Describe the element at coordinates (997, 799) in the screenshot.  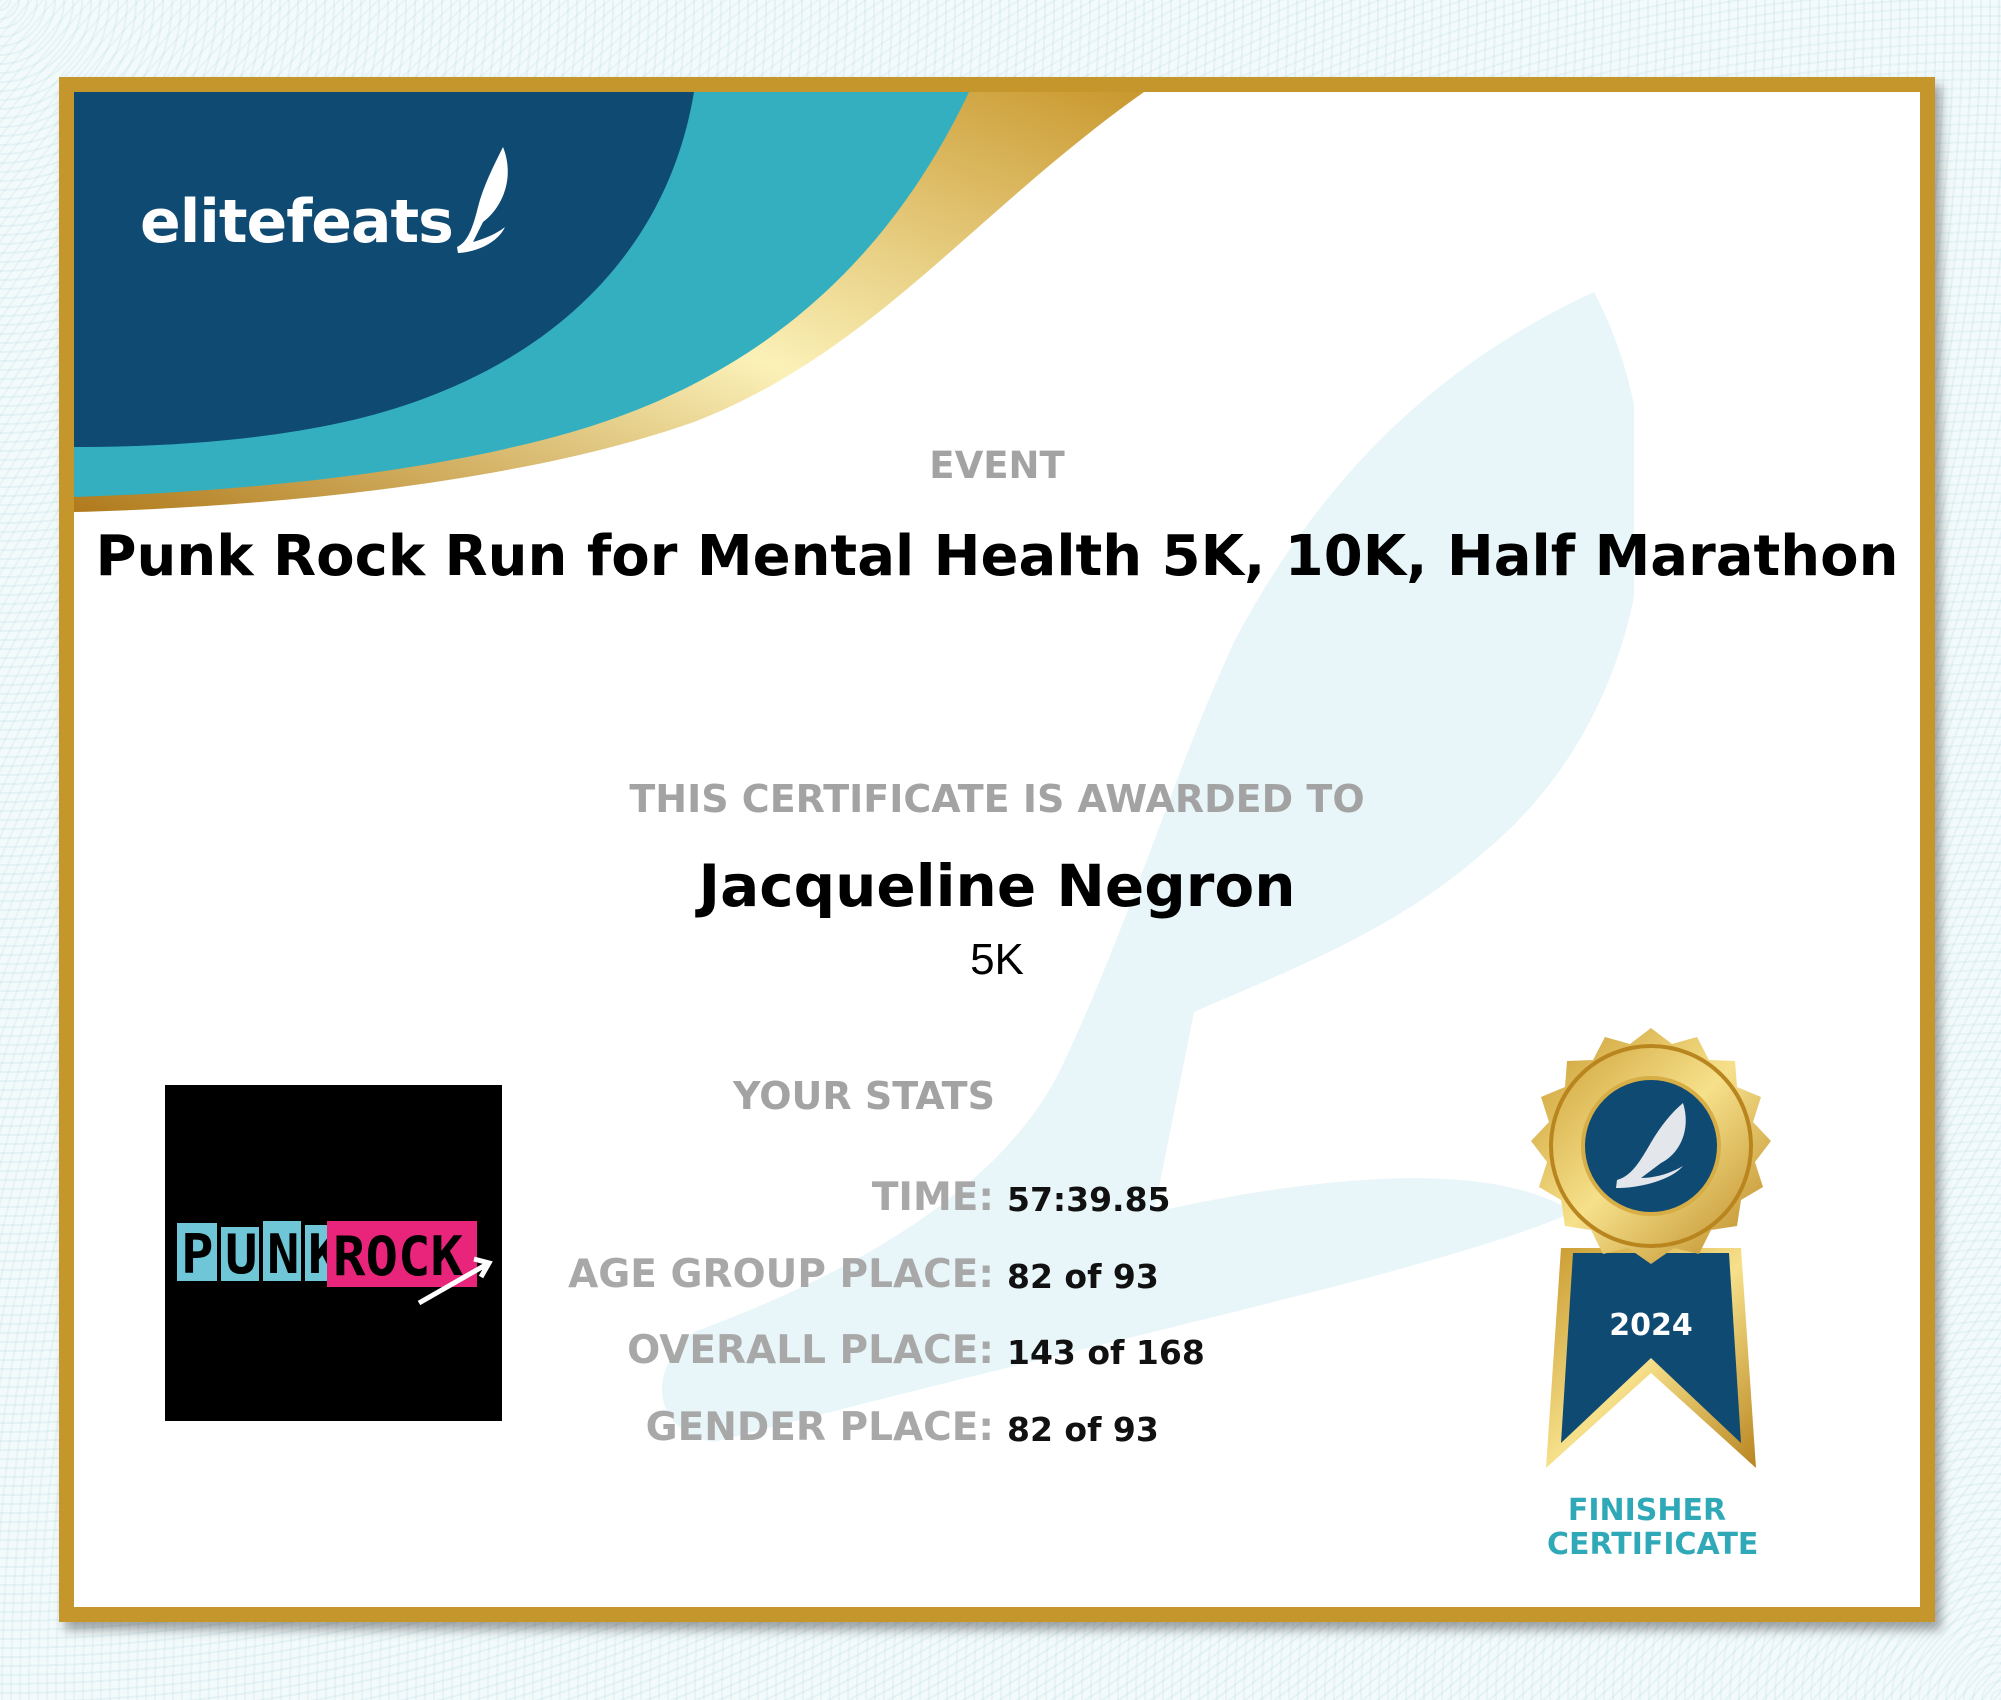
I see `awarded-label: THIS CERTIFICATE IS AWARDED TO` at that location.